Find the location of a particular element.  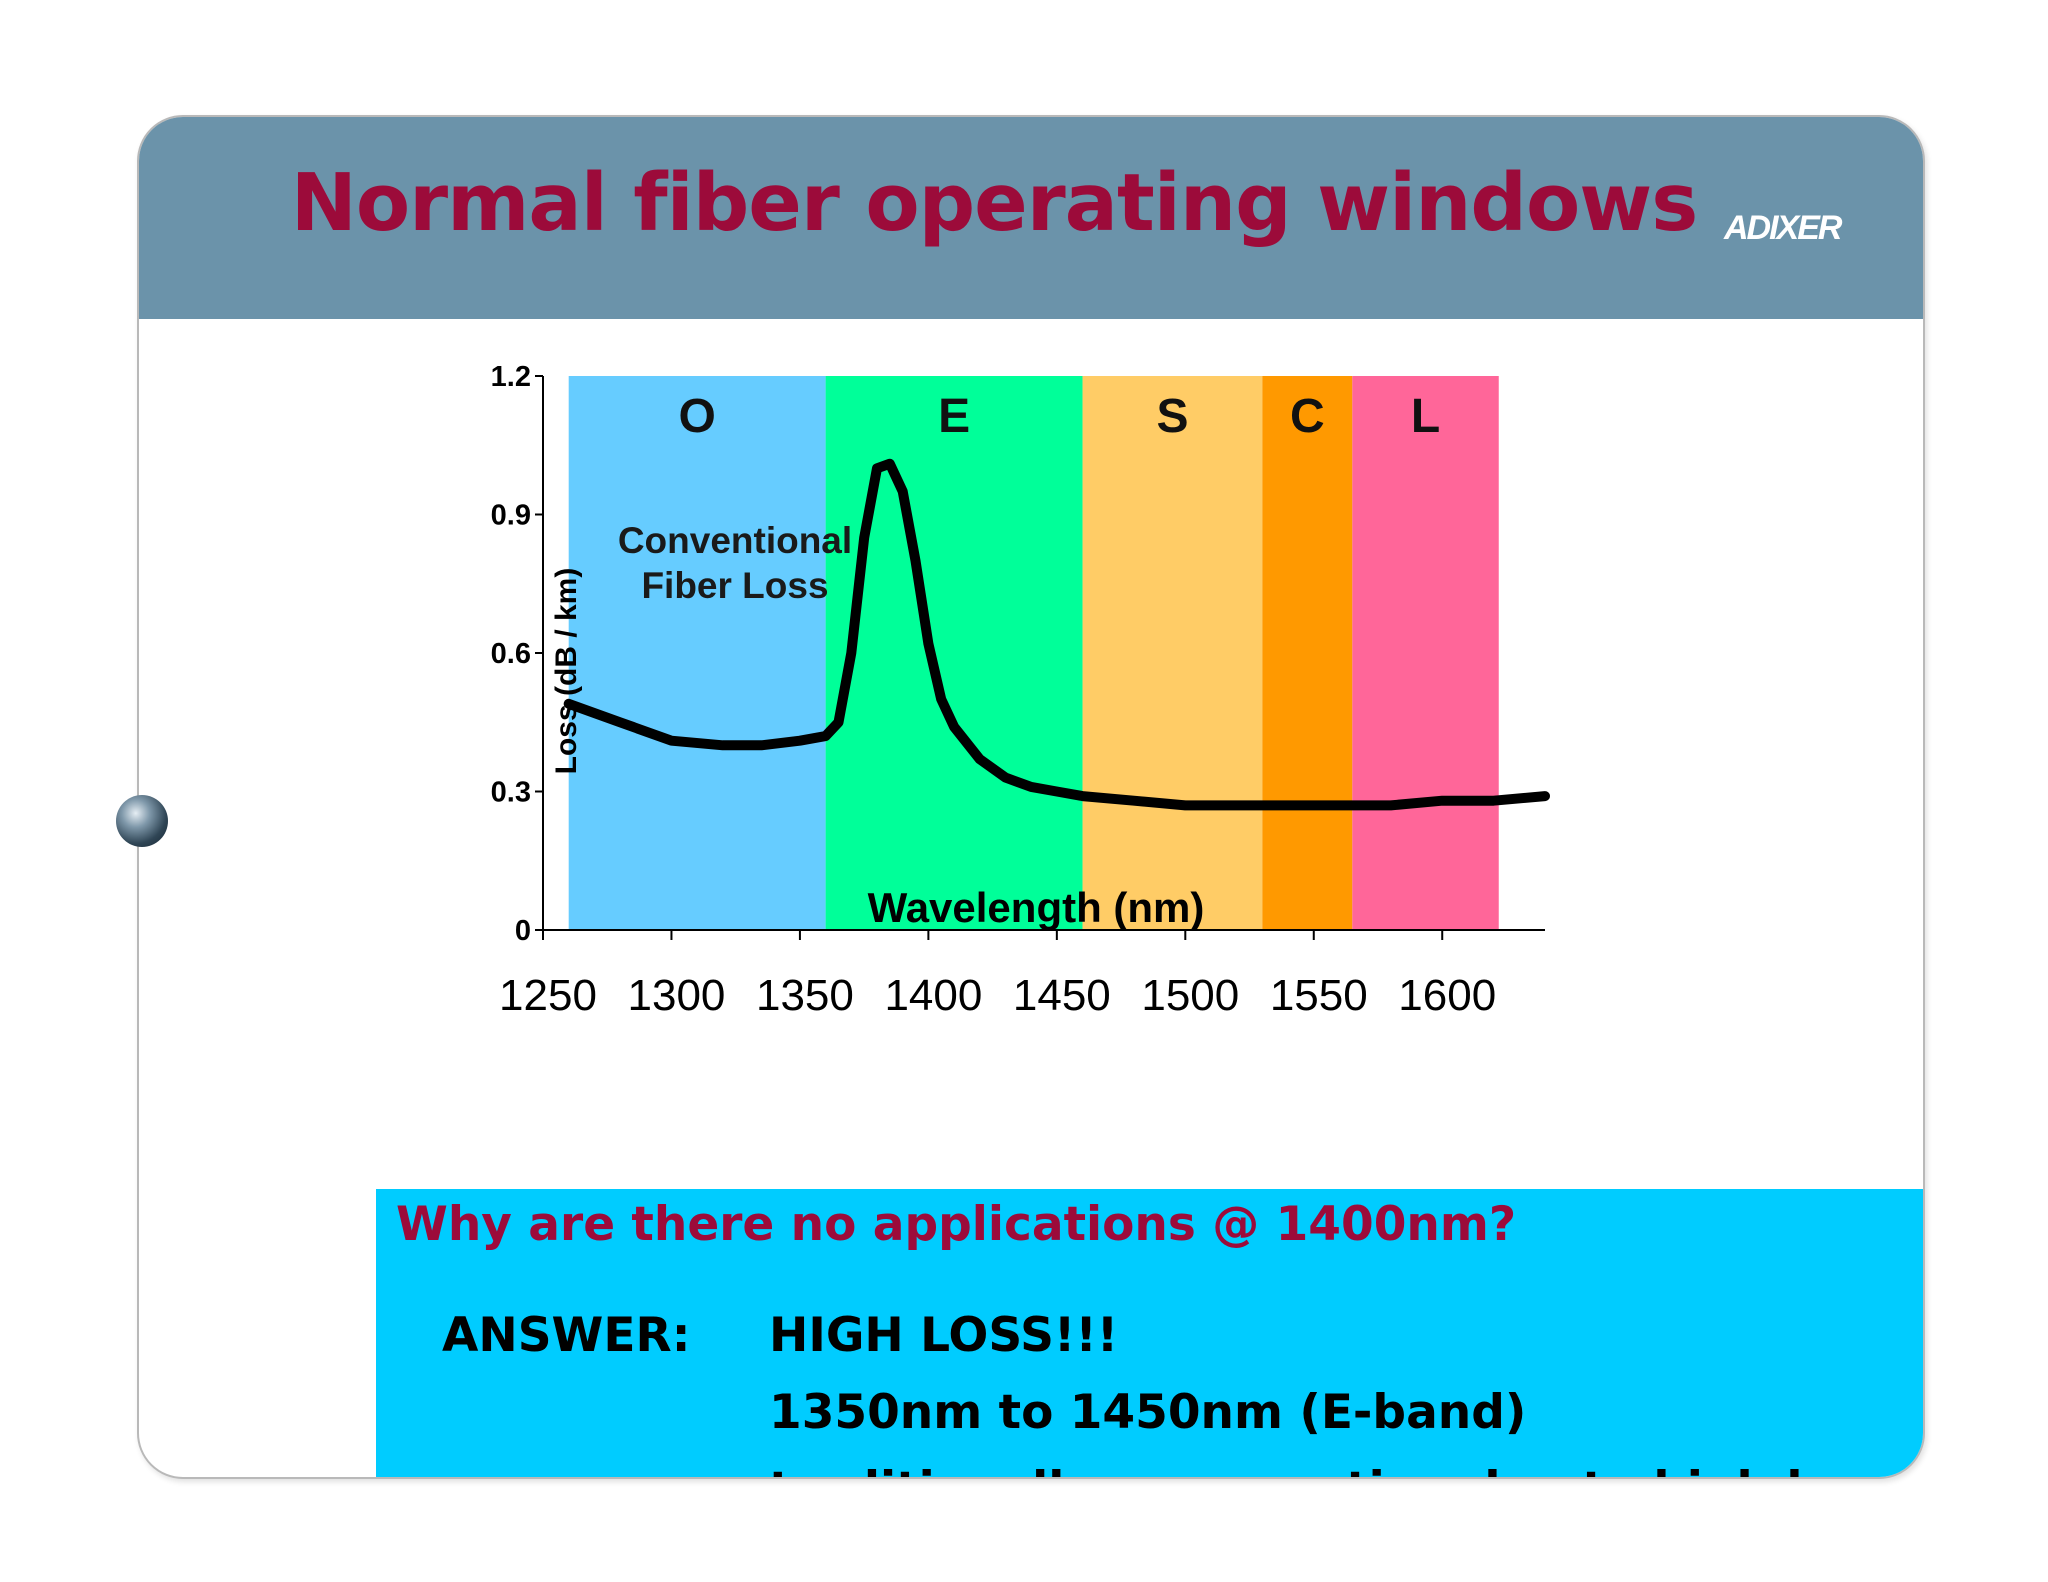

band-label-e: E is located at coordinates (954, 416).